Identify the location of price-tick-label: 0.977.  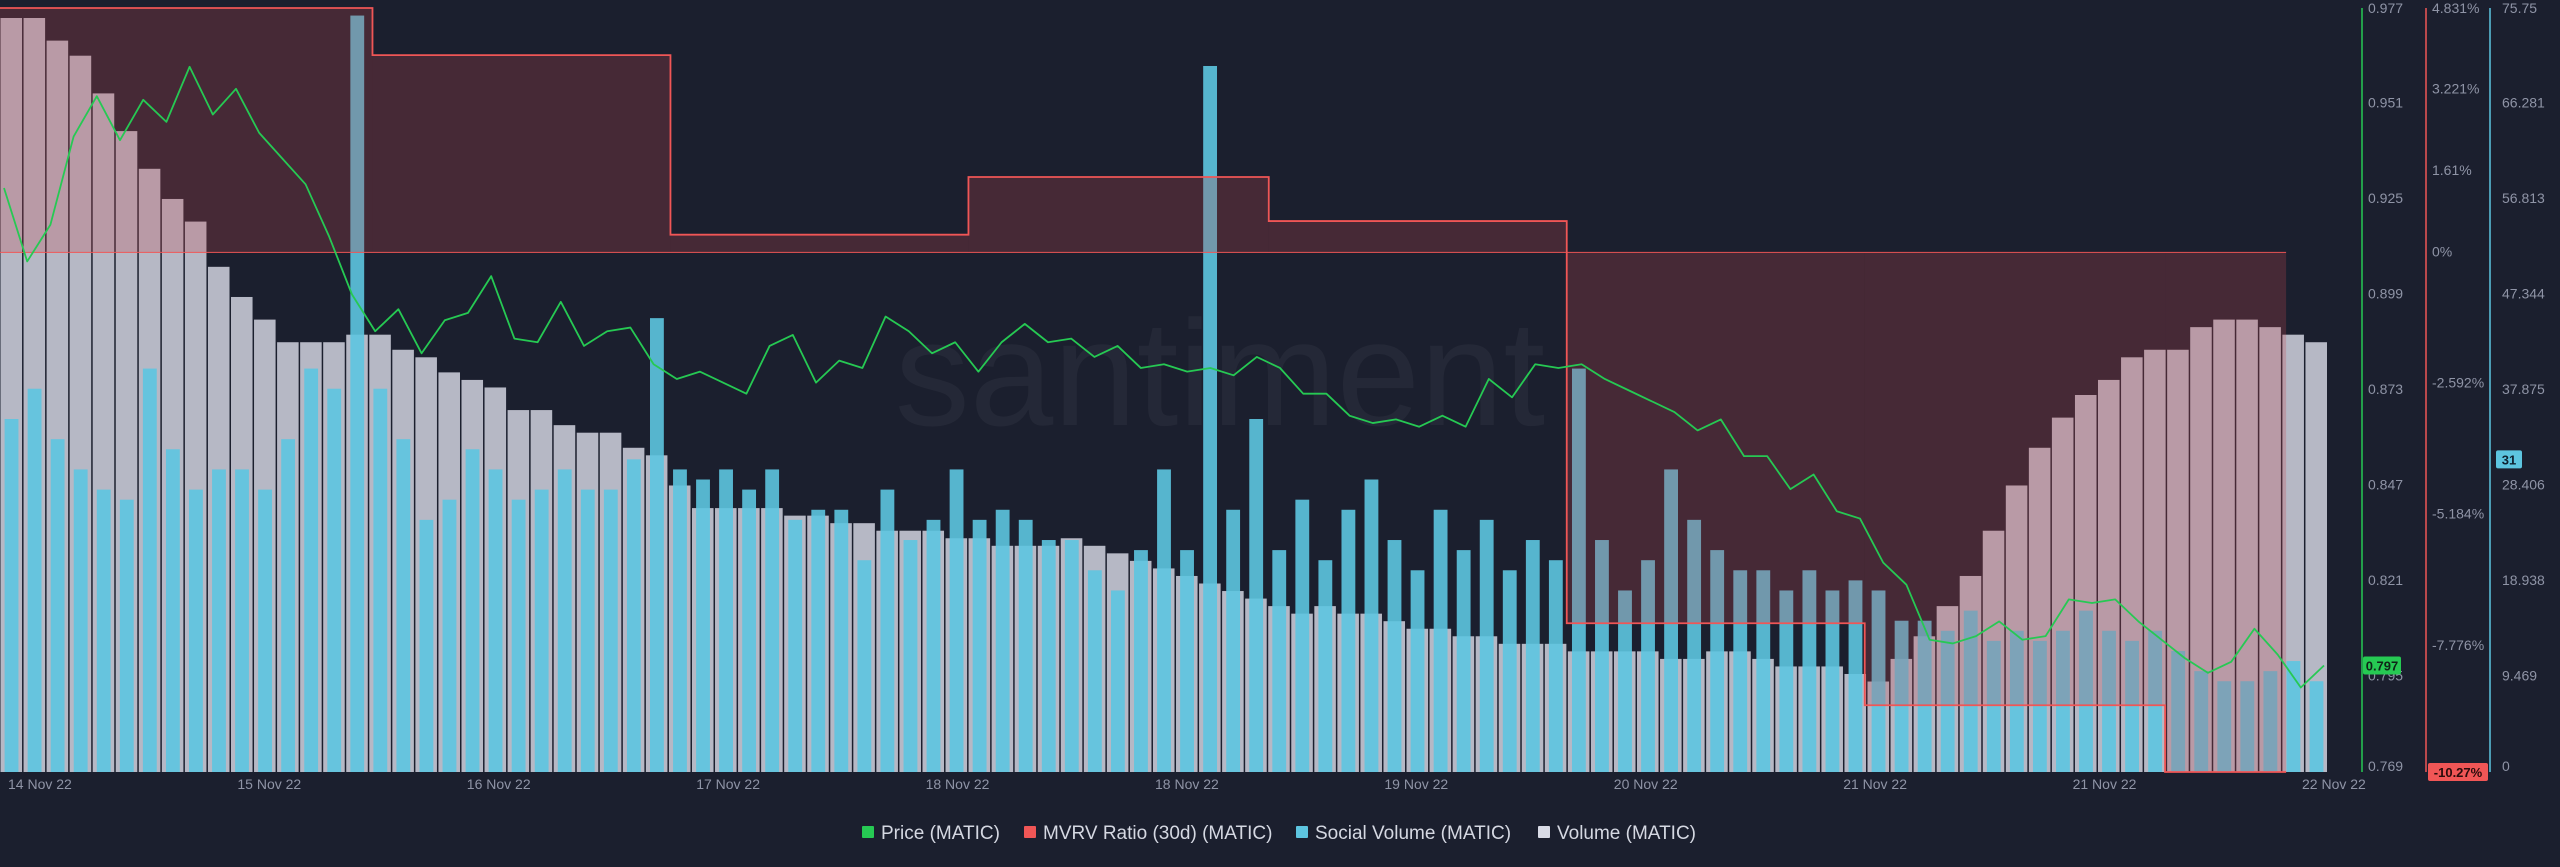
(2385, 8).